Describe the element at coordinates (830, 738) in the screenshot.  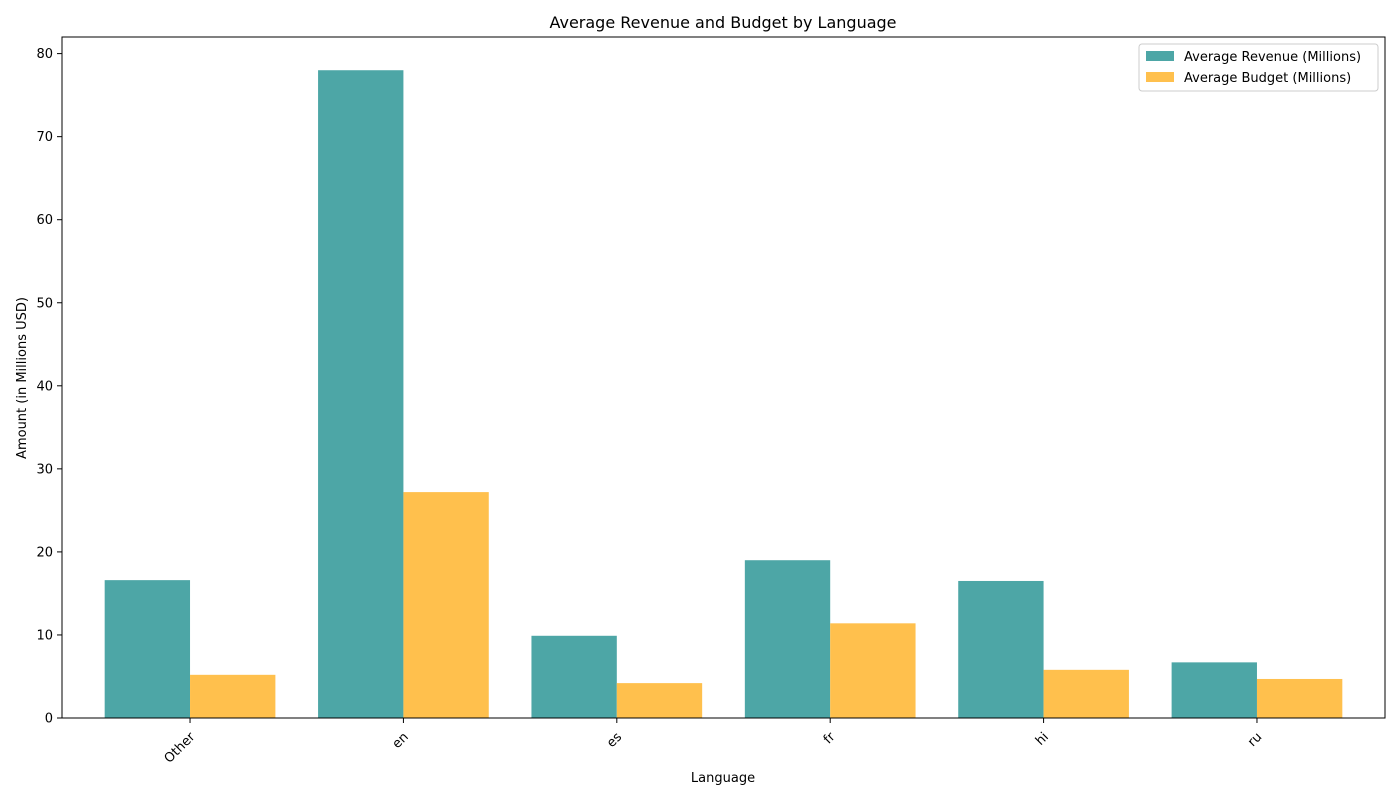
I see `x-tick-label: fr` at that location.